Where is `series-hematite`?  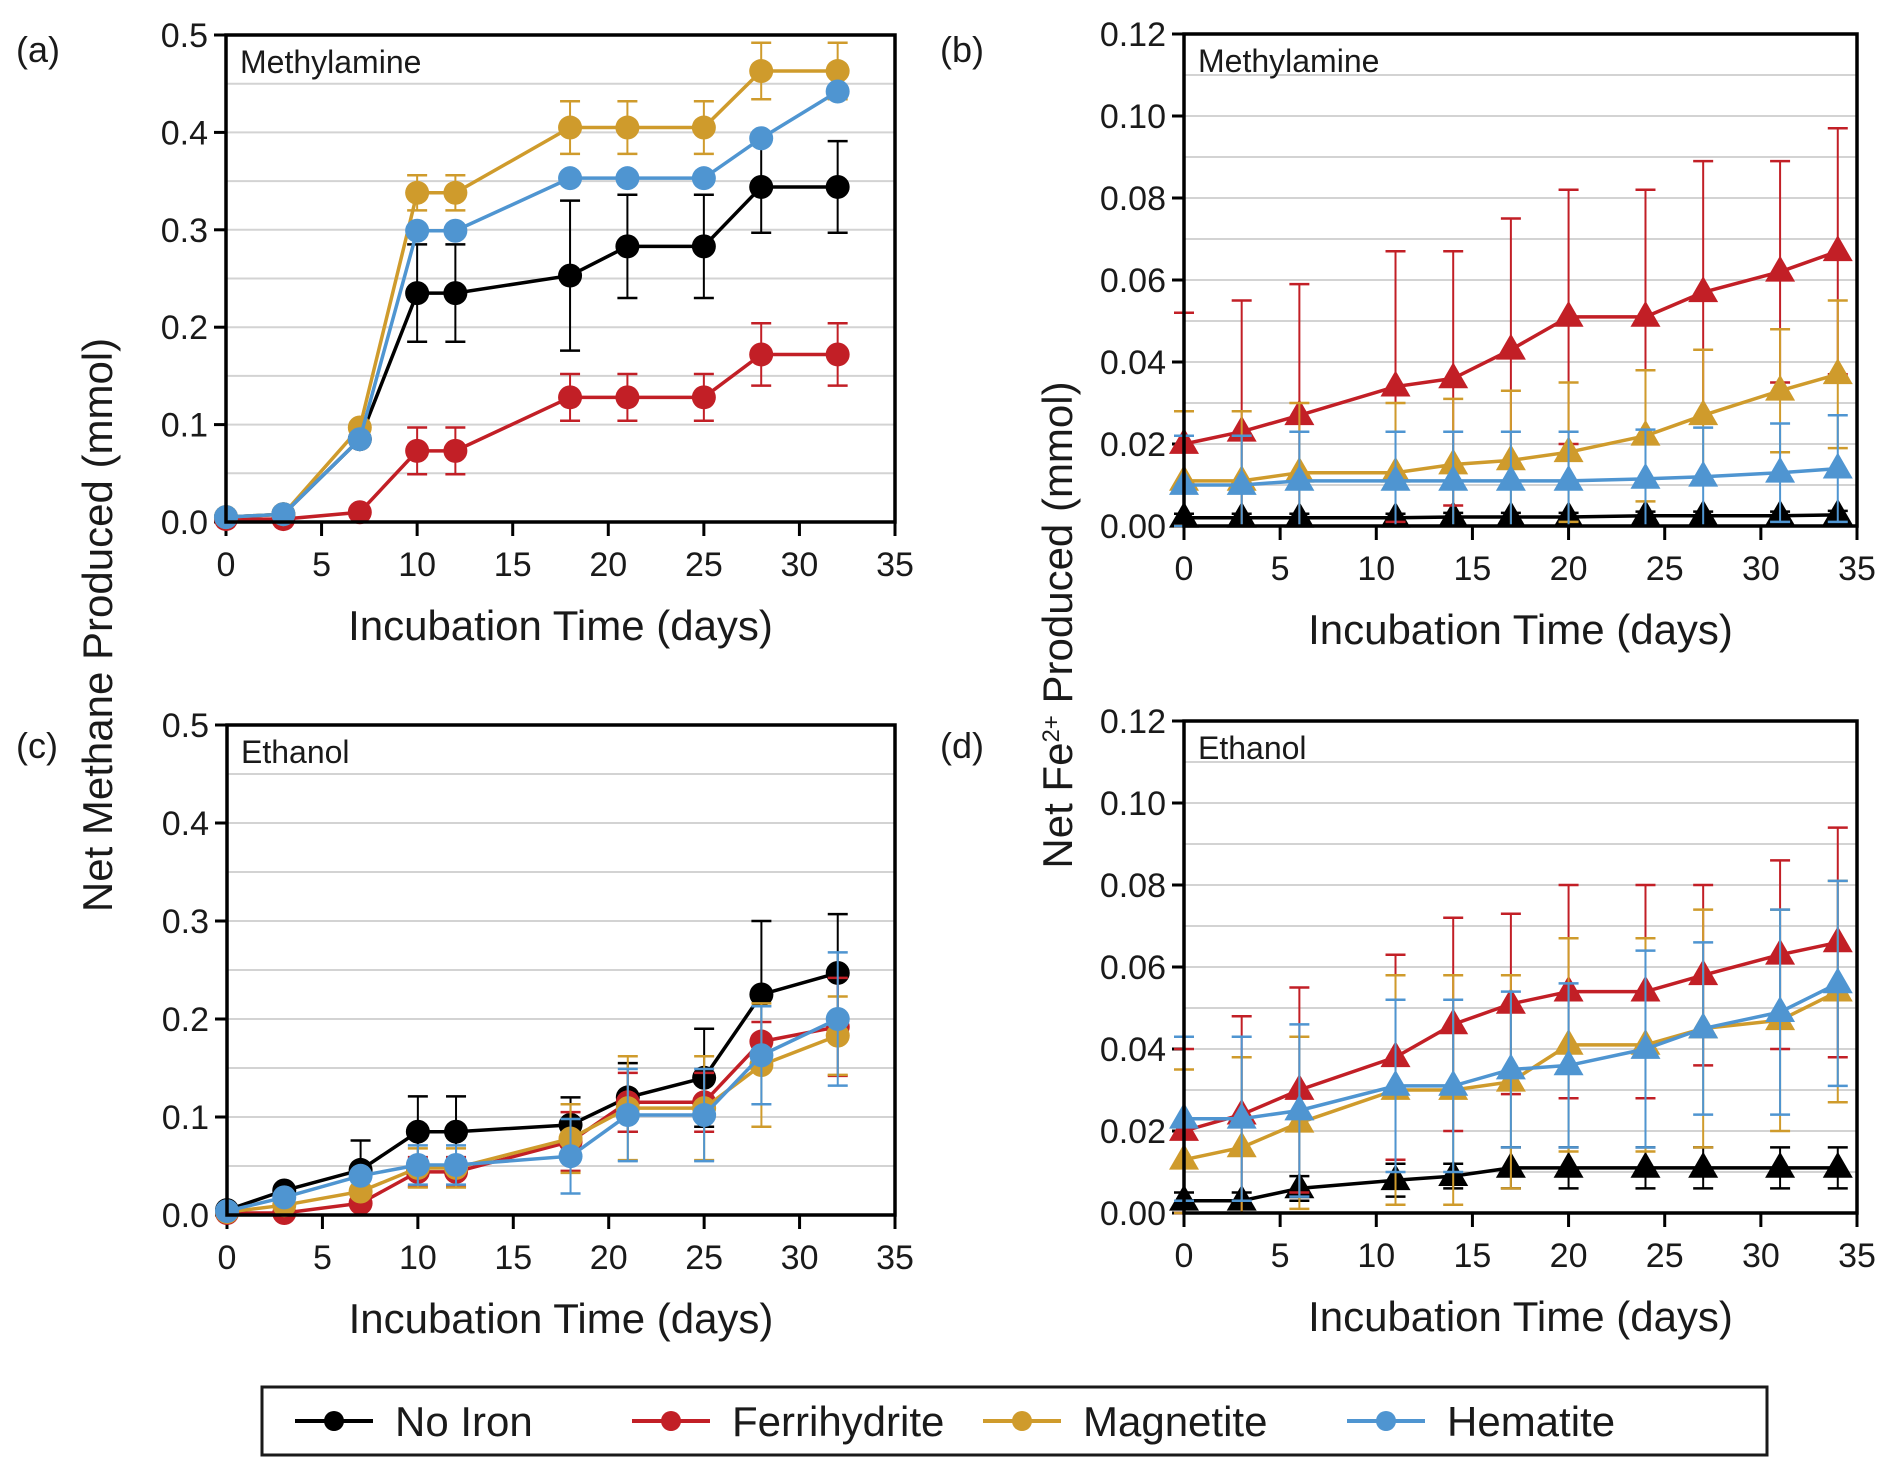
series-hematite is located at coordinates (532, 304).